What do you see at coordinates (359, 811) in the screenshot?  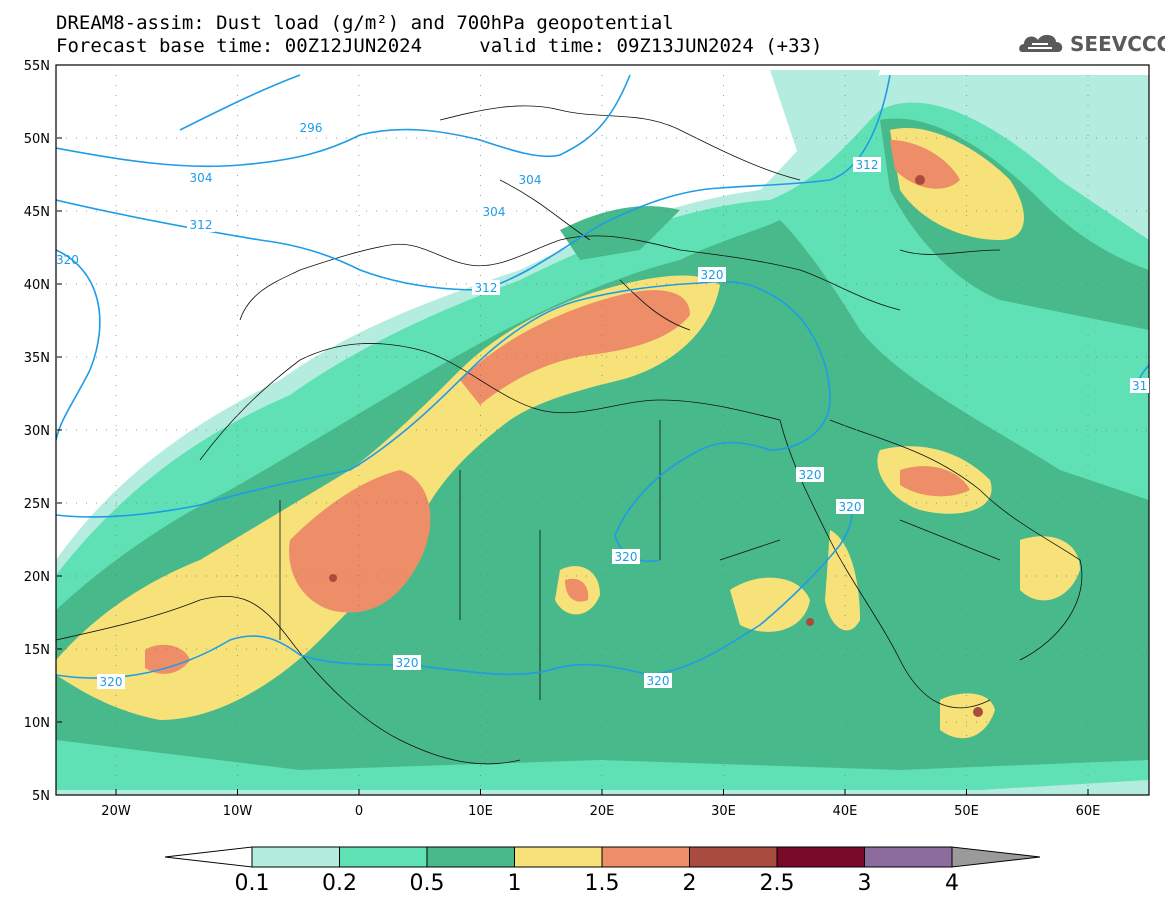 I see `longitude-label: 0` at bounding box center [359, 811].